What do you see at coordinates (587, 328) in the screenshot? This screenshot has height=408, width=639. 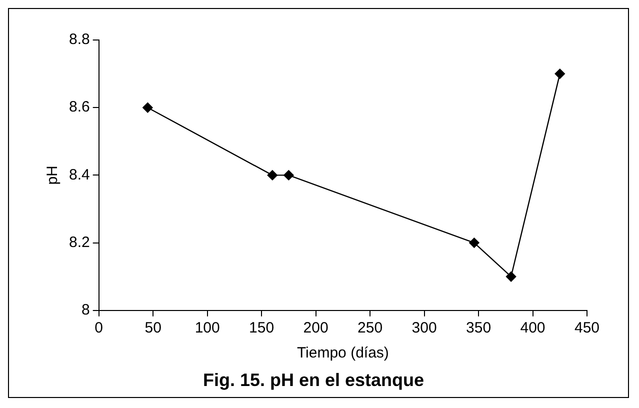 I see `x-tick-label: 450` at bounding box center [587, 328].